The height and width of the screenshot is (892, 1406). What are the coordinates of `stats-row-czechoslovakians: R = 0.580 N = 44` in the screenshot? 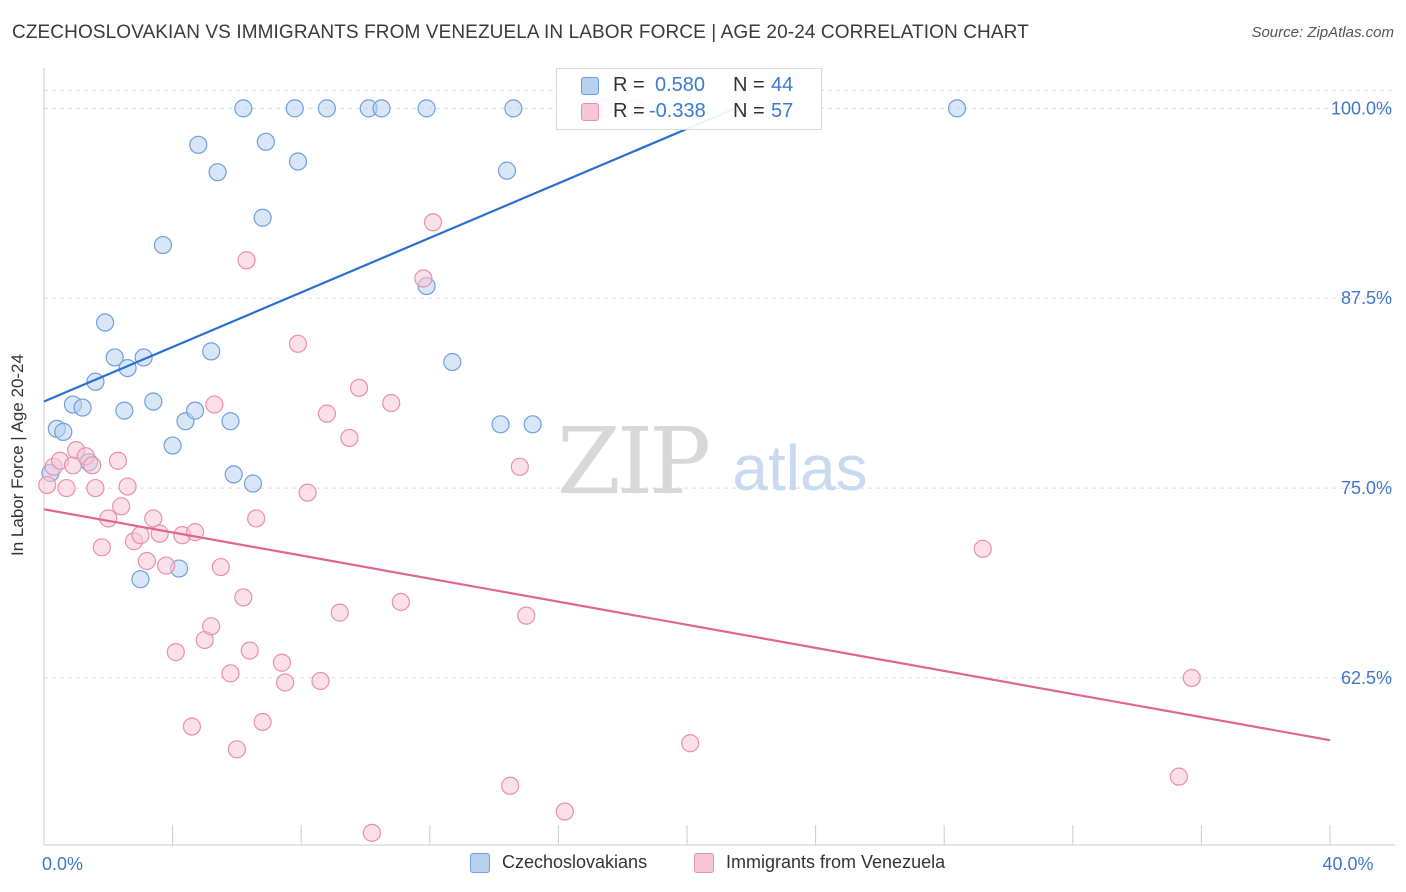 It's located at (689, 87).